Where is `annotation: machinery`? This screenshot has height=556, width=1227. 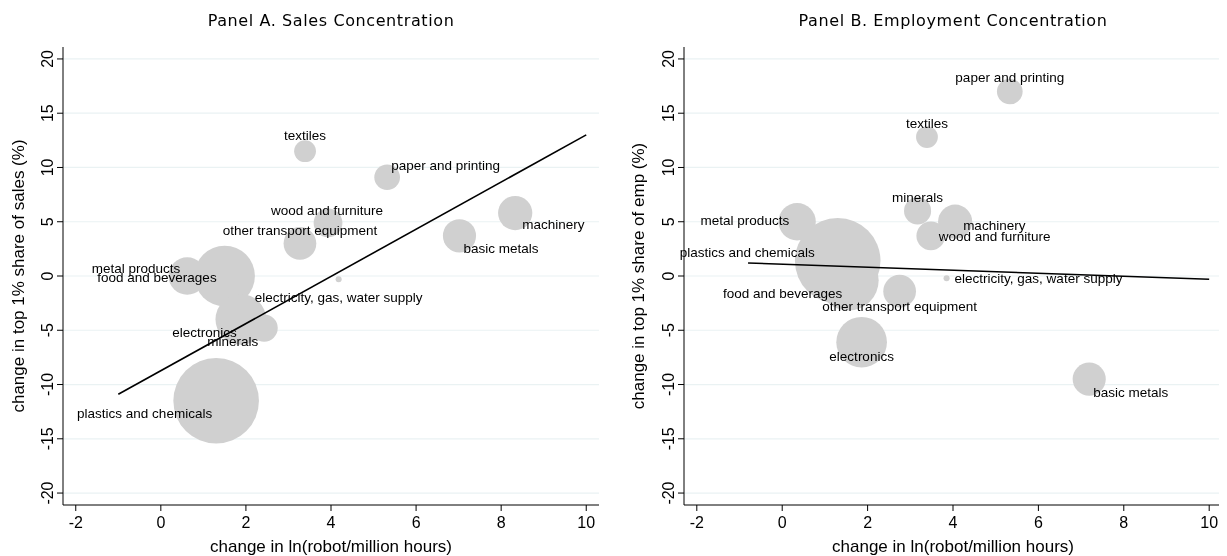
annotation: machinery is located at coordinates (553, 224).